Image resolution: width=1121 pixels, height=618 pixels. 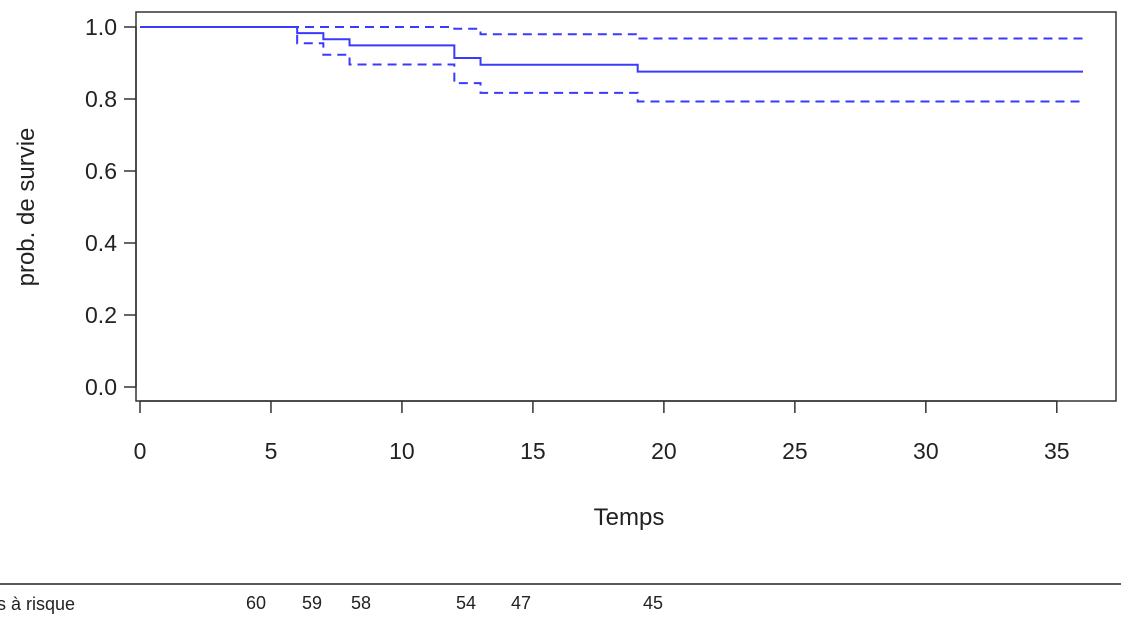 I want to click on risk-value: 47, so click(x=521, y=603).